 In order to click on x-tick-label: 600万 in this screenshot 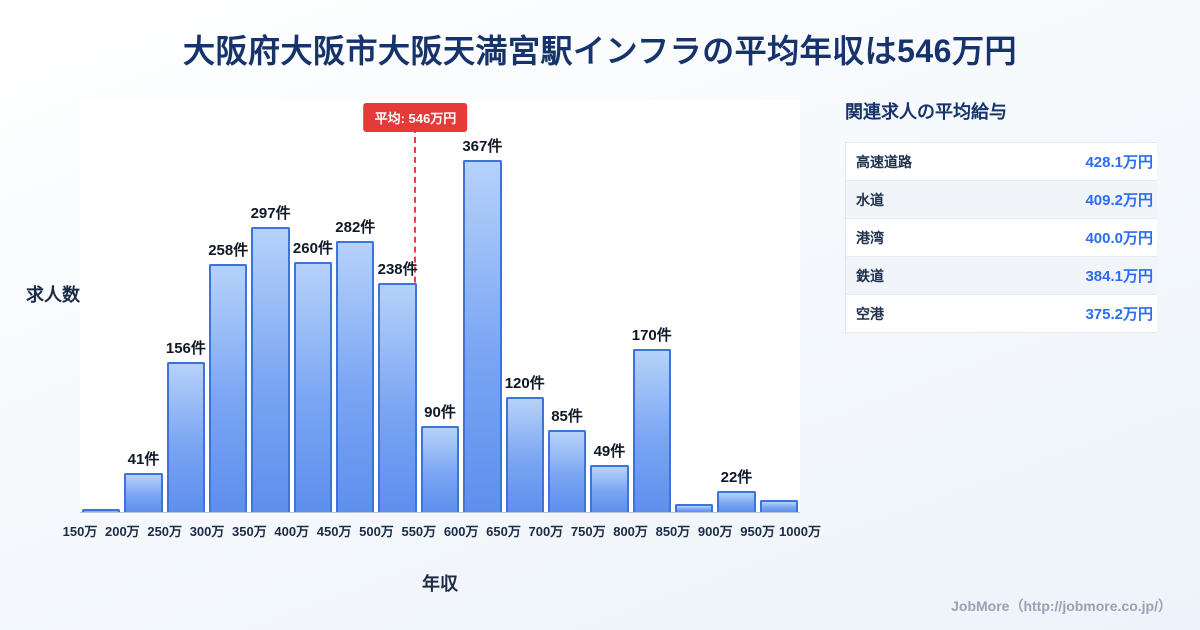, I will do `click(461, 531)`.